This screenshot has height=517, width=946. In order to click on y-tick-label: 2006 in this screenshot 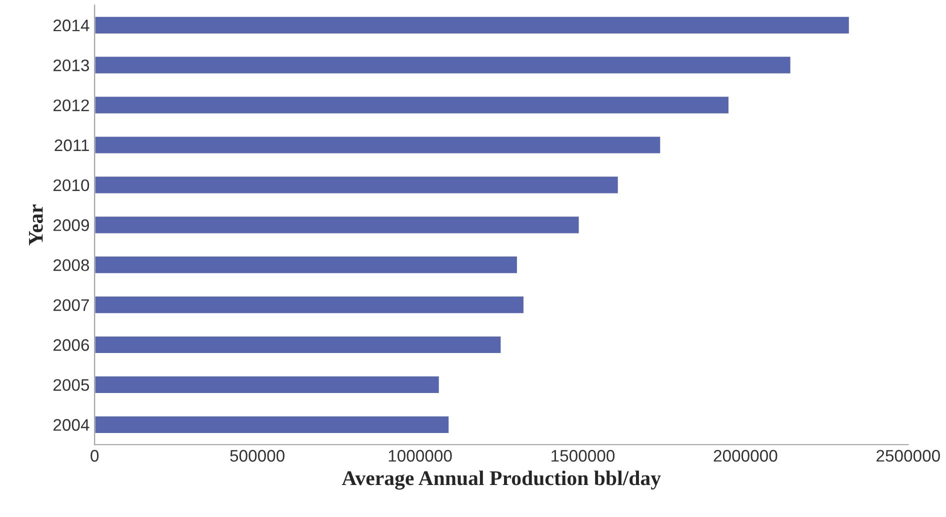, I will do `click(72, 345)`.